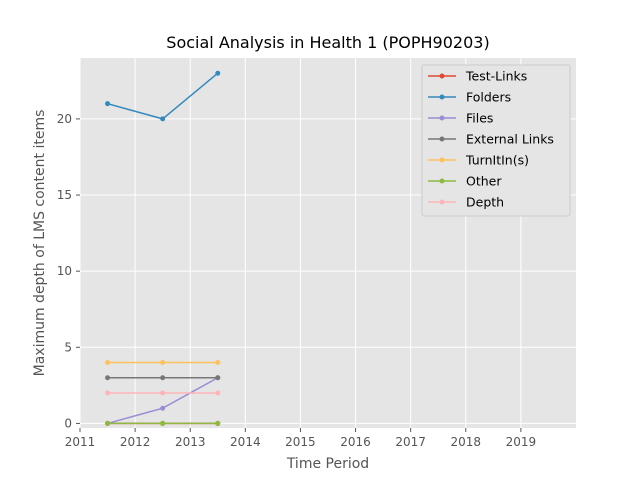 This screenshot has width=640, height=480. I want to click on legend-label: Folders, so click(488, 97).